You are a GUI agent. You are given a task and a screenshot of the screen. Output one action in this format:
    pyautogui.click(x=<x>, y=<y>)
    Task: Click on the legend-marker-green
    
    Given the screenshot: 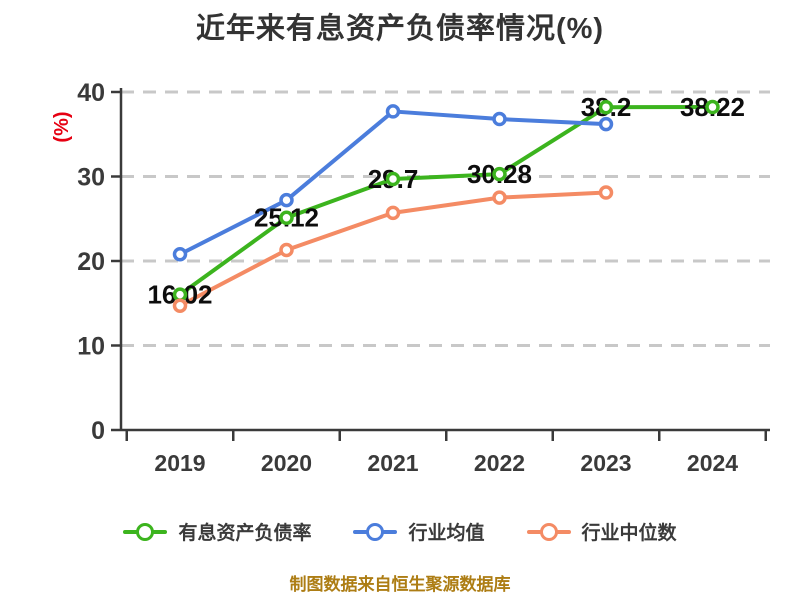 What is the action you would take?
    pyautogui.click(x=145, y=532)
    